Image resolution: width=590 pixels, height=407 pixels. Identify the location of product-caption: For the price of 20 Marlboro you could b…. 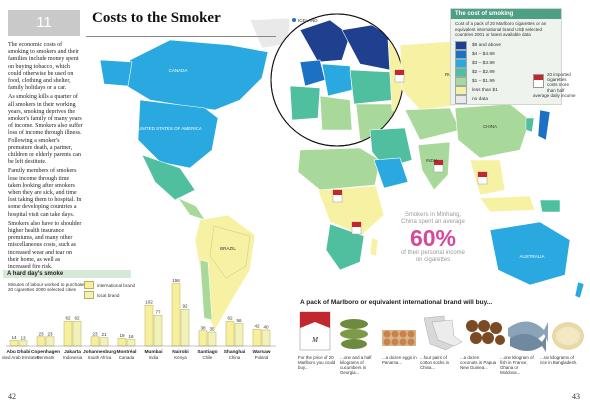
(317, 362).